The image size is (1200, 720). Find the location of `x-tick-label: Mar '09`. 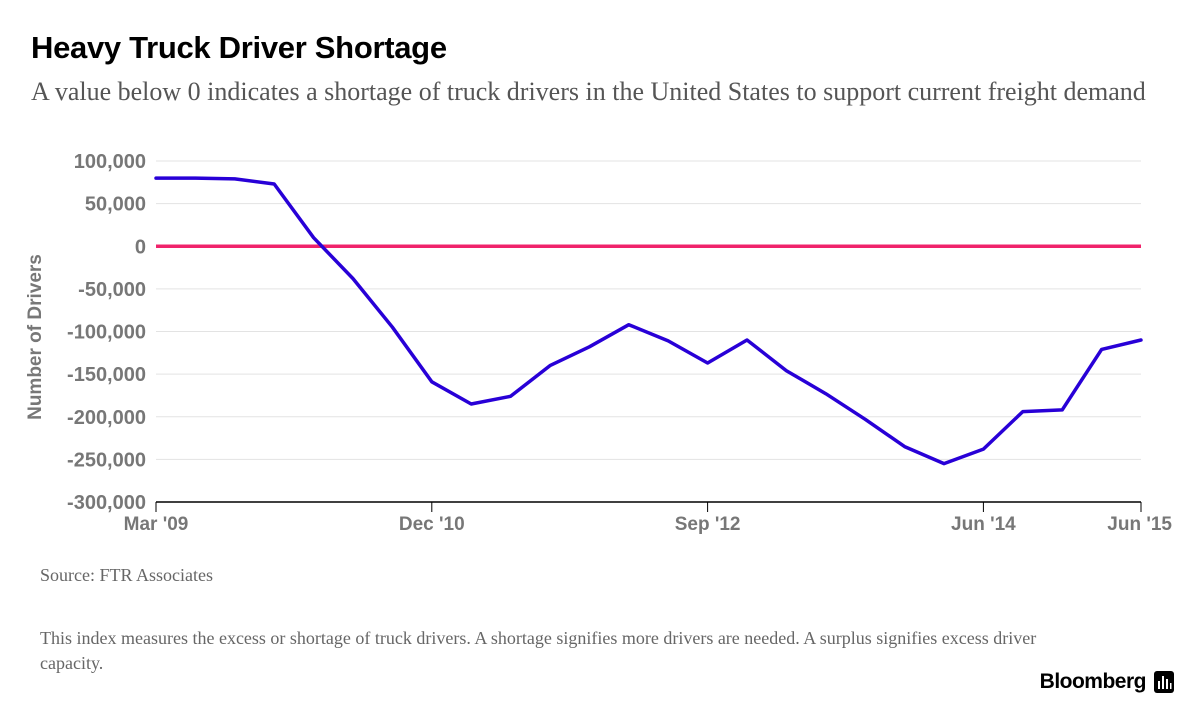

x-tick-label: Mar '09 is located at coordinates (156, 524).